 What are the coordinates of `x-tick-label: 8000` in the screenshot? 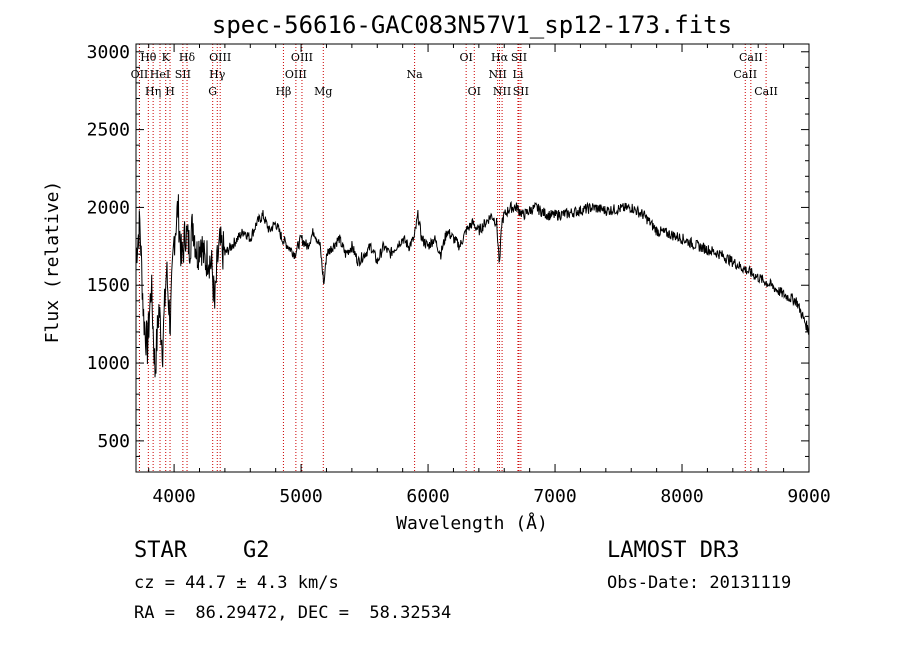 It's located at (681, 496).